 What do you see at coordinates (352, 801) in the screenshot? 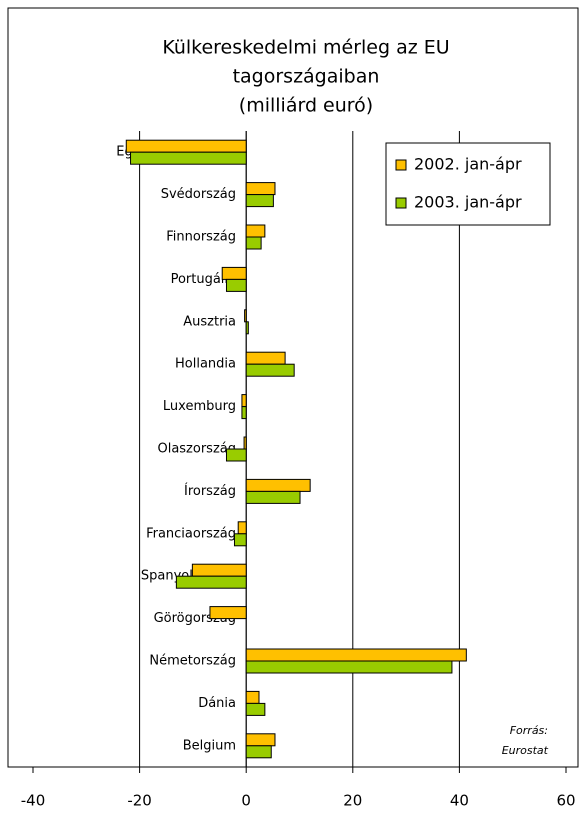
I see `x-tick-label: 20` at bounding box center [352, 801].